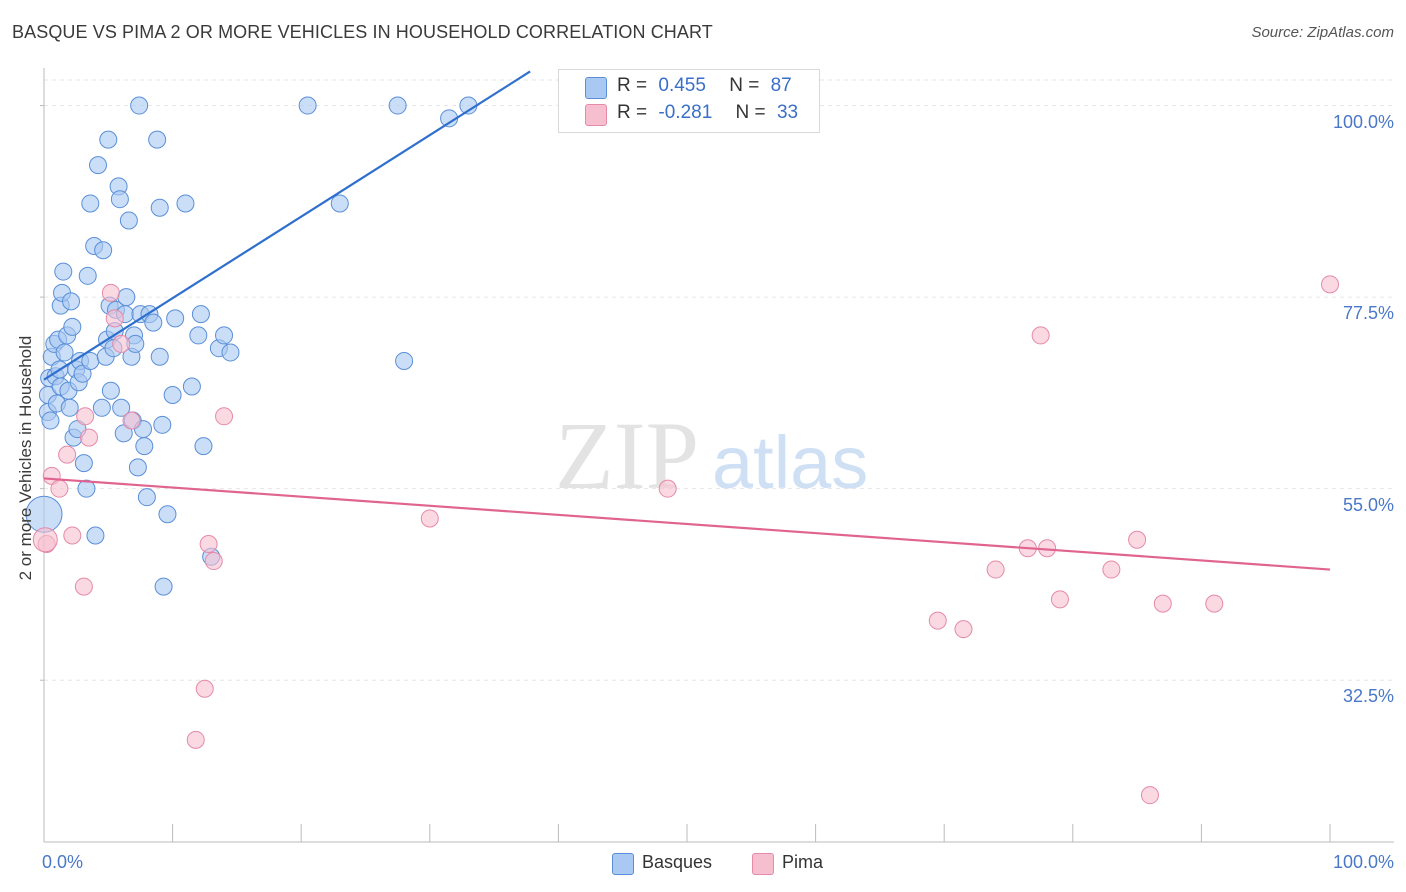 The image size is (1406, 892). What do you see at coordinates (803, 862) in the screenshot?
I see `legend-label-pima: Pima` at bounding box center [803, 862].